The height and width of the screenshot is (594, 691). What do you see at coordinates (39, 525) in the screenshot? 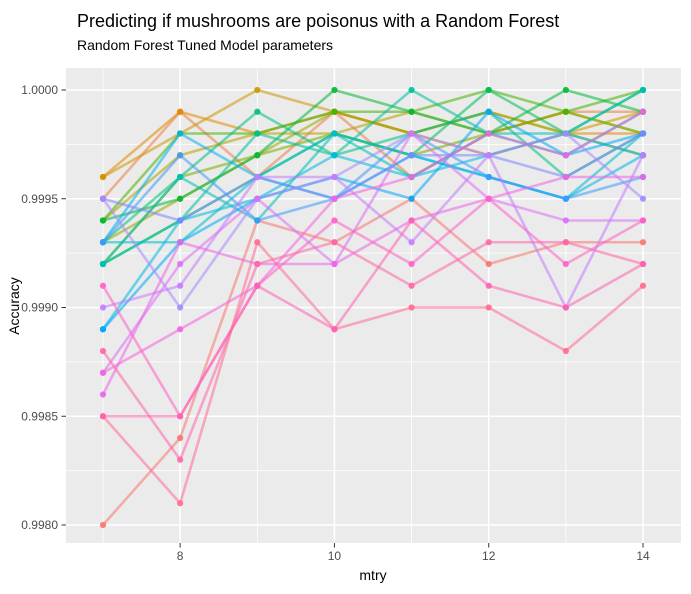
I see `y-tick-label: 0.9980` at bounding box center [39, 525].